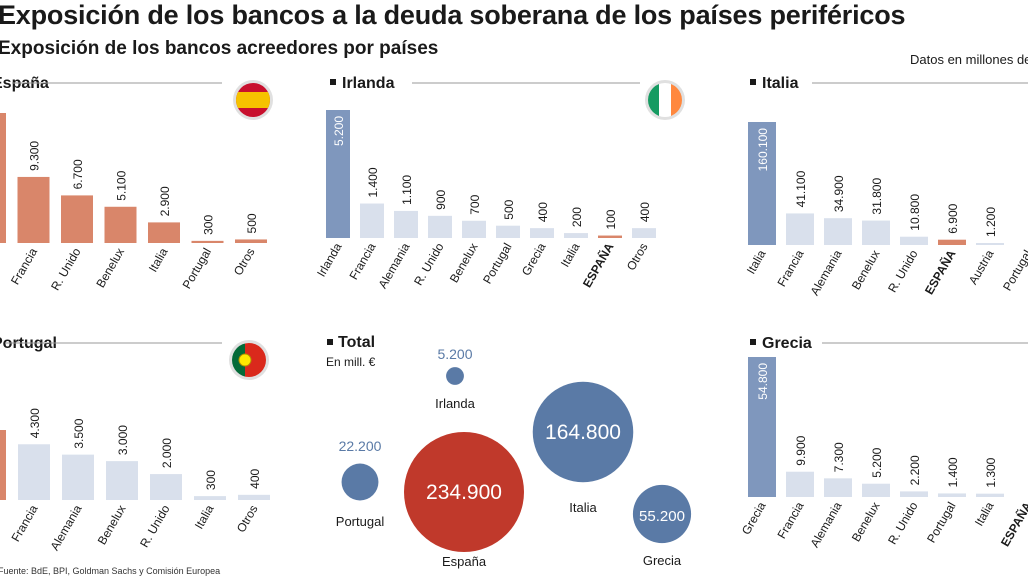  What do you see at coordinates (360, 446) in the screenshot?
I see `bubble-value-label: 22.200` at bounding box center [360, 446].